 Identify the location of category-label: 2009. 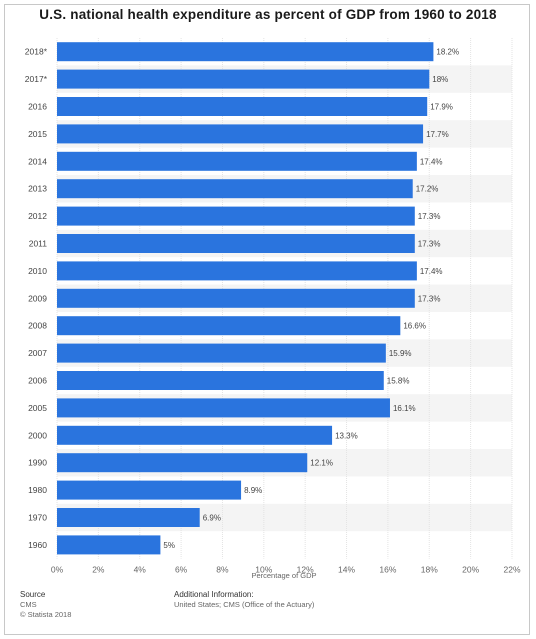
(37, 298).